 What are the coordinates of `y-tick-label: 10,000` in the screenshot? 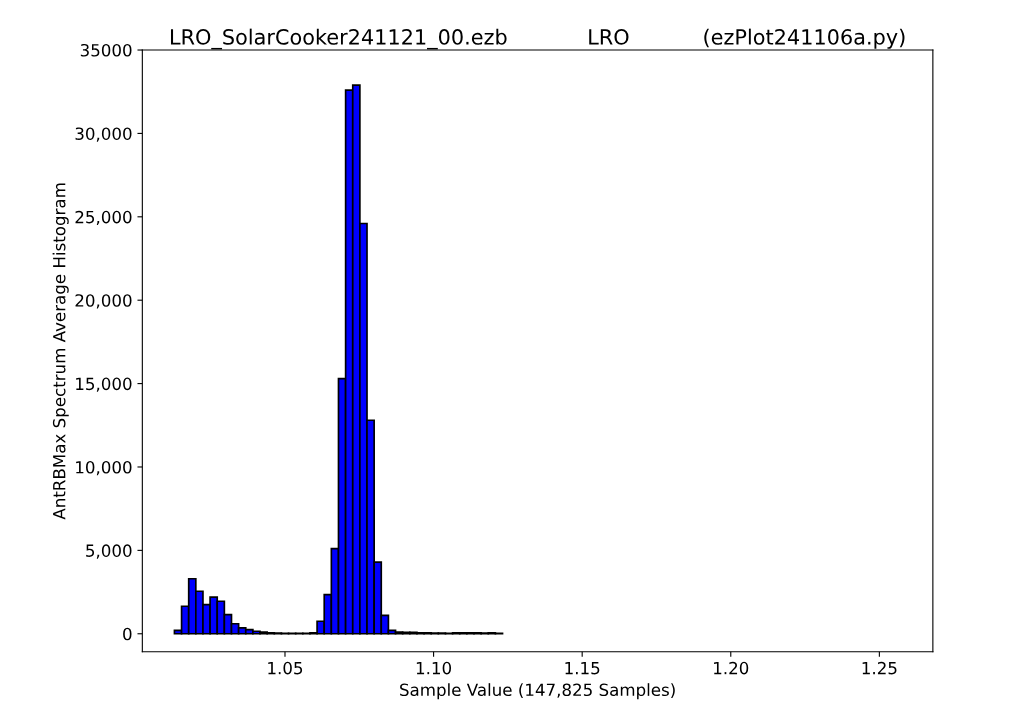 It's located at (104, 468).